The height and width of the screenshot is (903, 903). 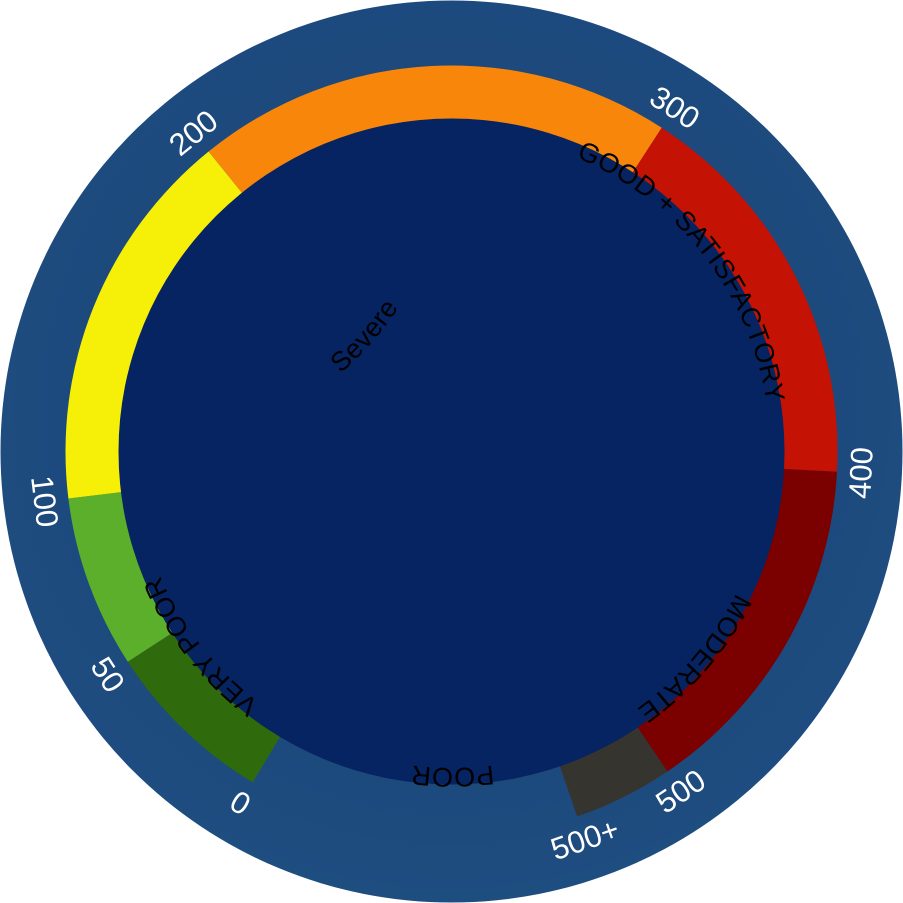 What do you see at coordinates (435, 129) in the screenshot?
I see `band-poor` at bounding box center [435, 129].